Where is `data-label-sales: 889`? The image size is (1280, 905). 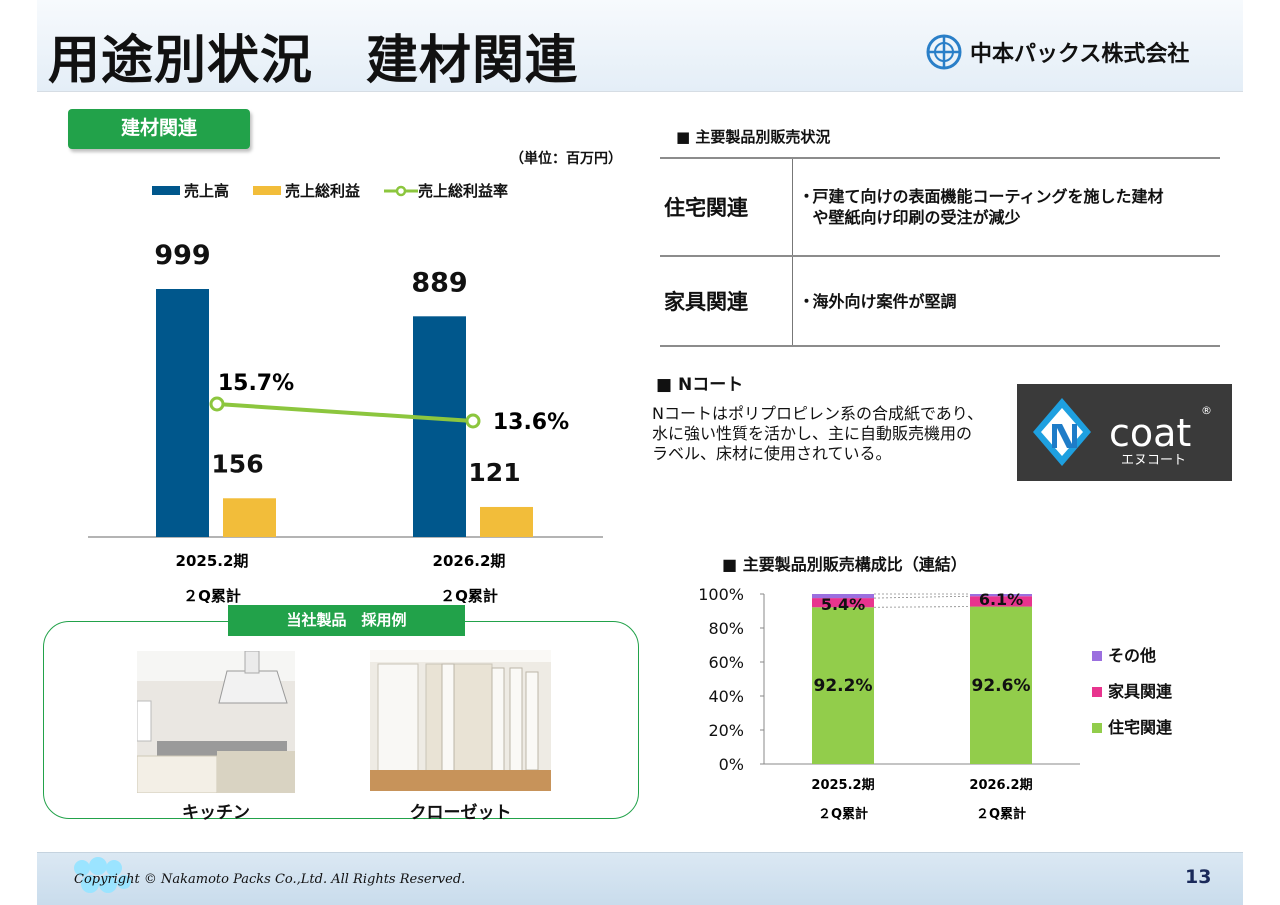 data-label-sales: 889 is located at coordinates (439, 282).